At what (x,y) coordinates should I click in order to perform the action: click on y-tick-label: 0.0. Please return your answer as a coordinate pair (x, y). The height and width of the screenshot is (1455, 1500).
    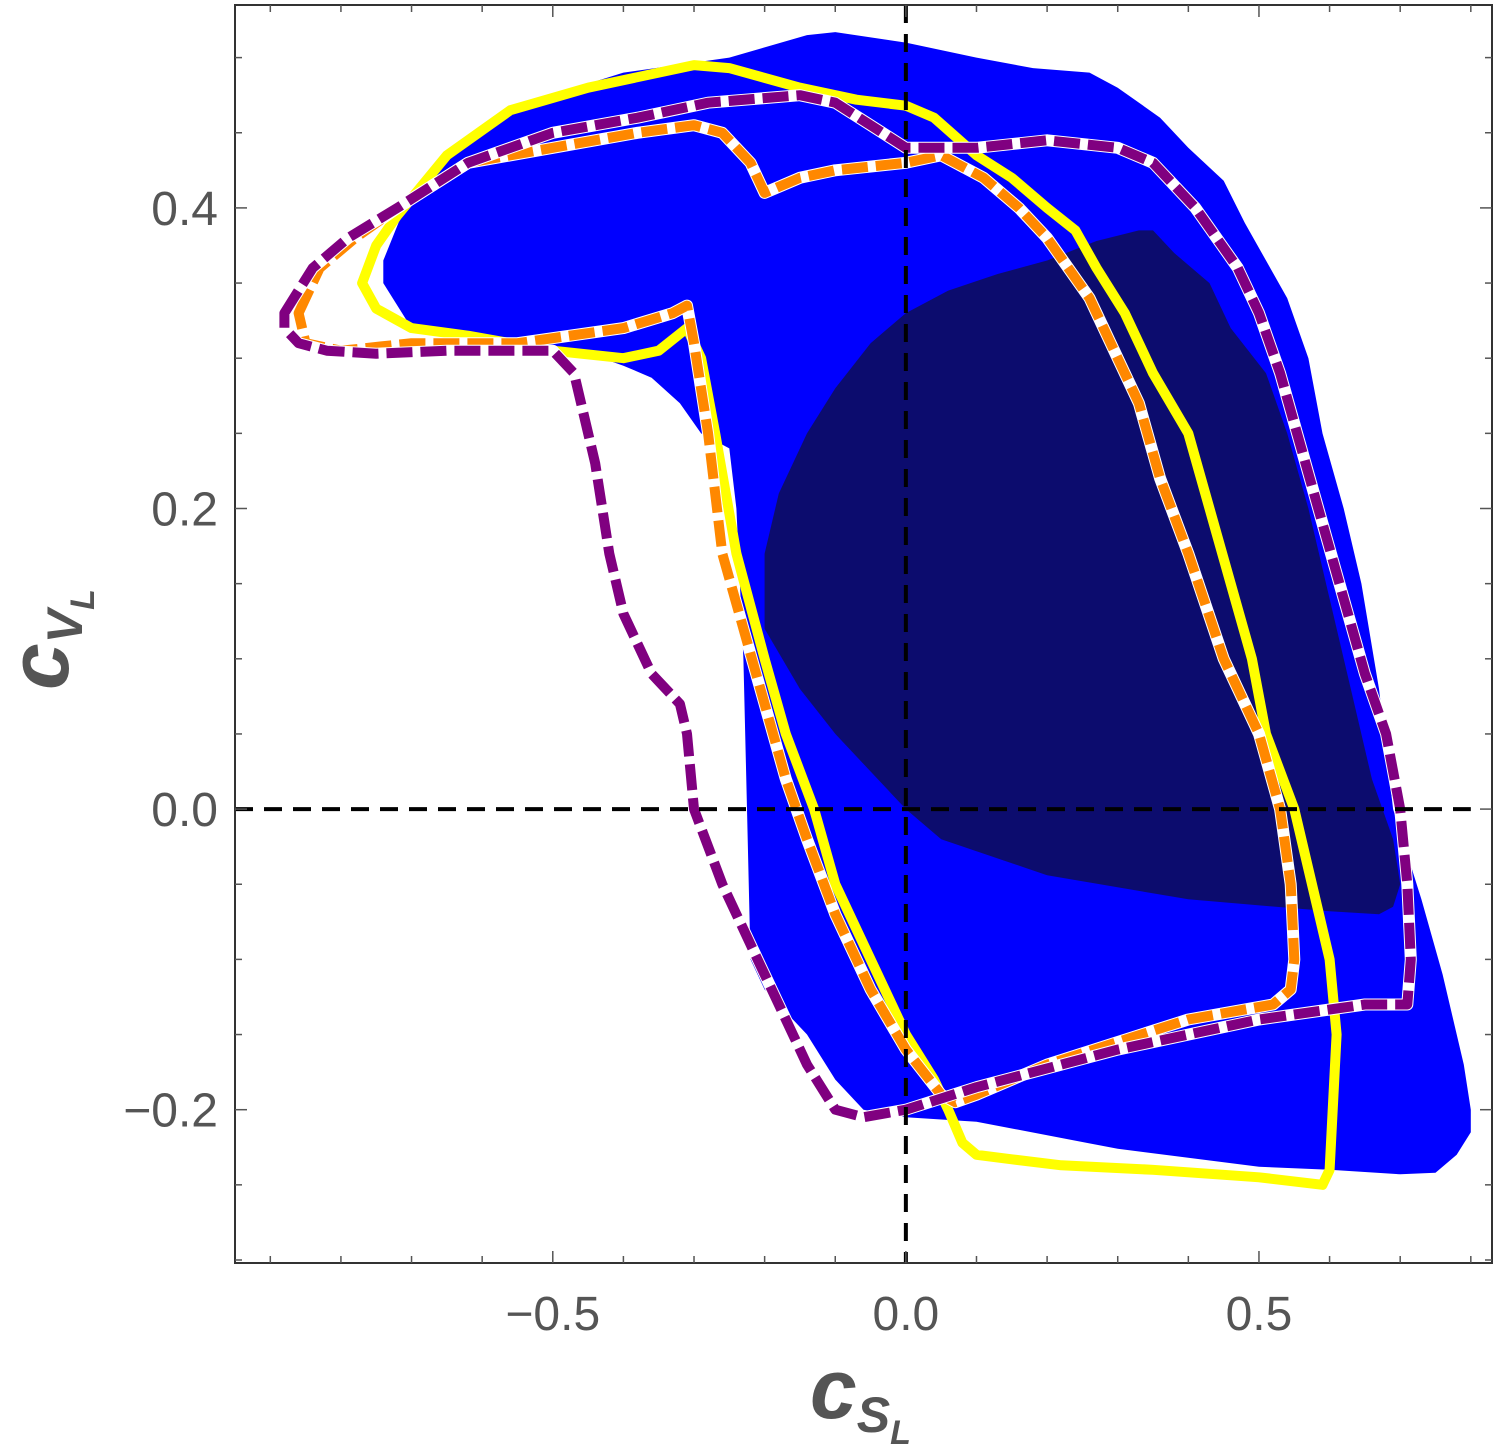
    Looking at the image, I should click on (184, 810).